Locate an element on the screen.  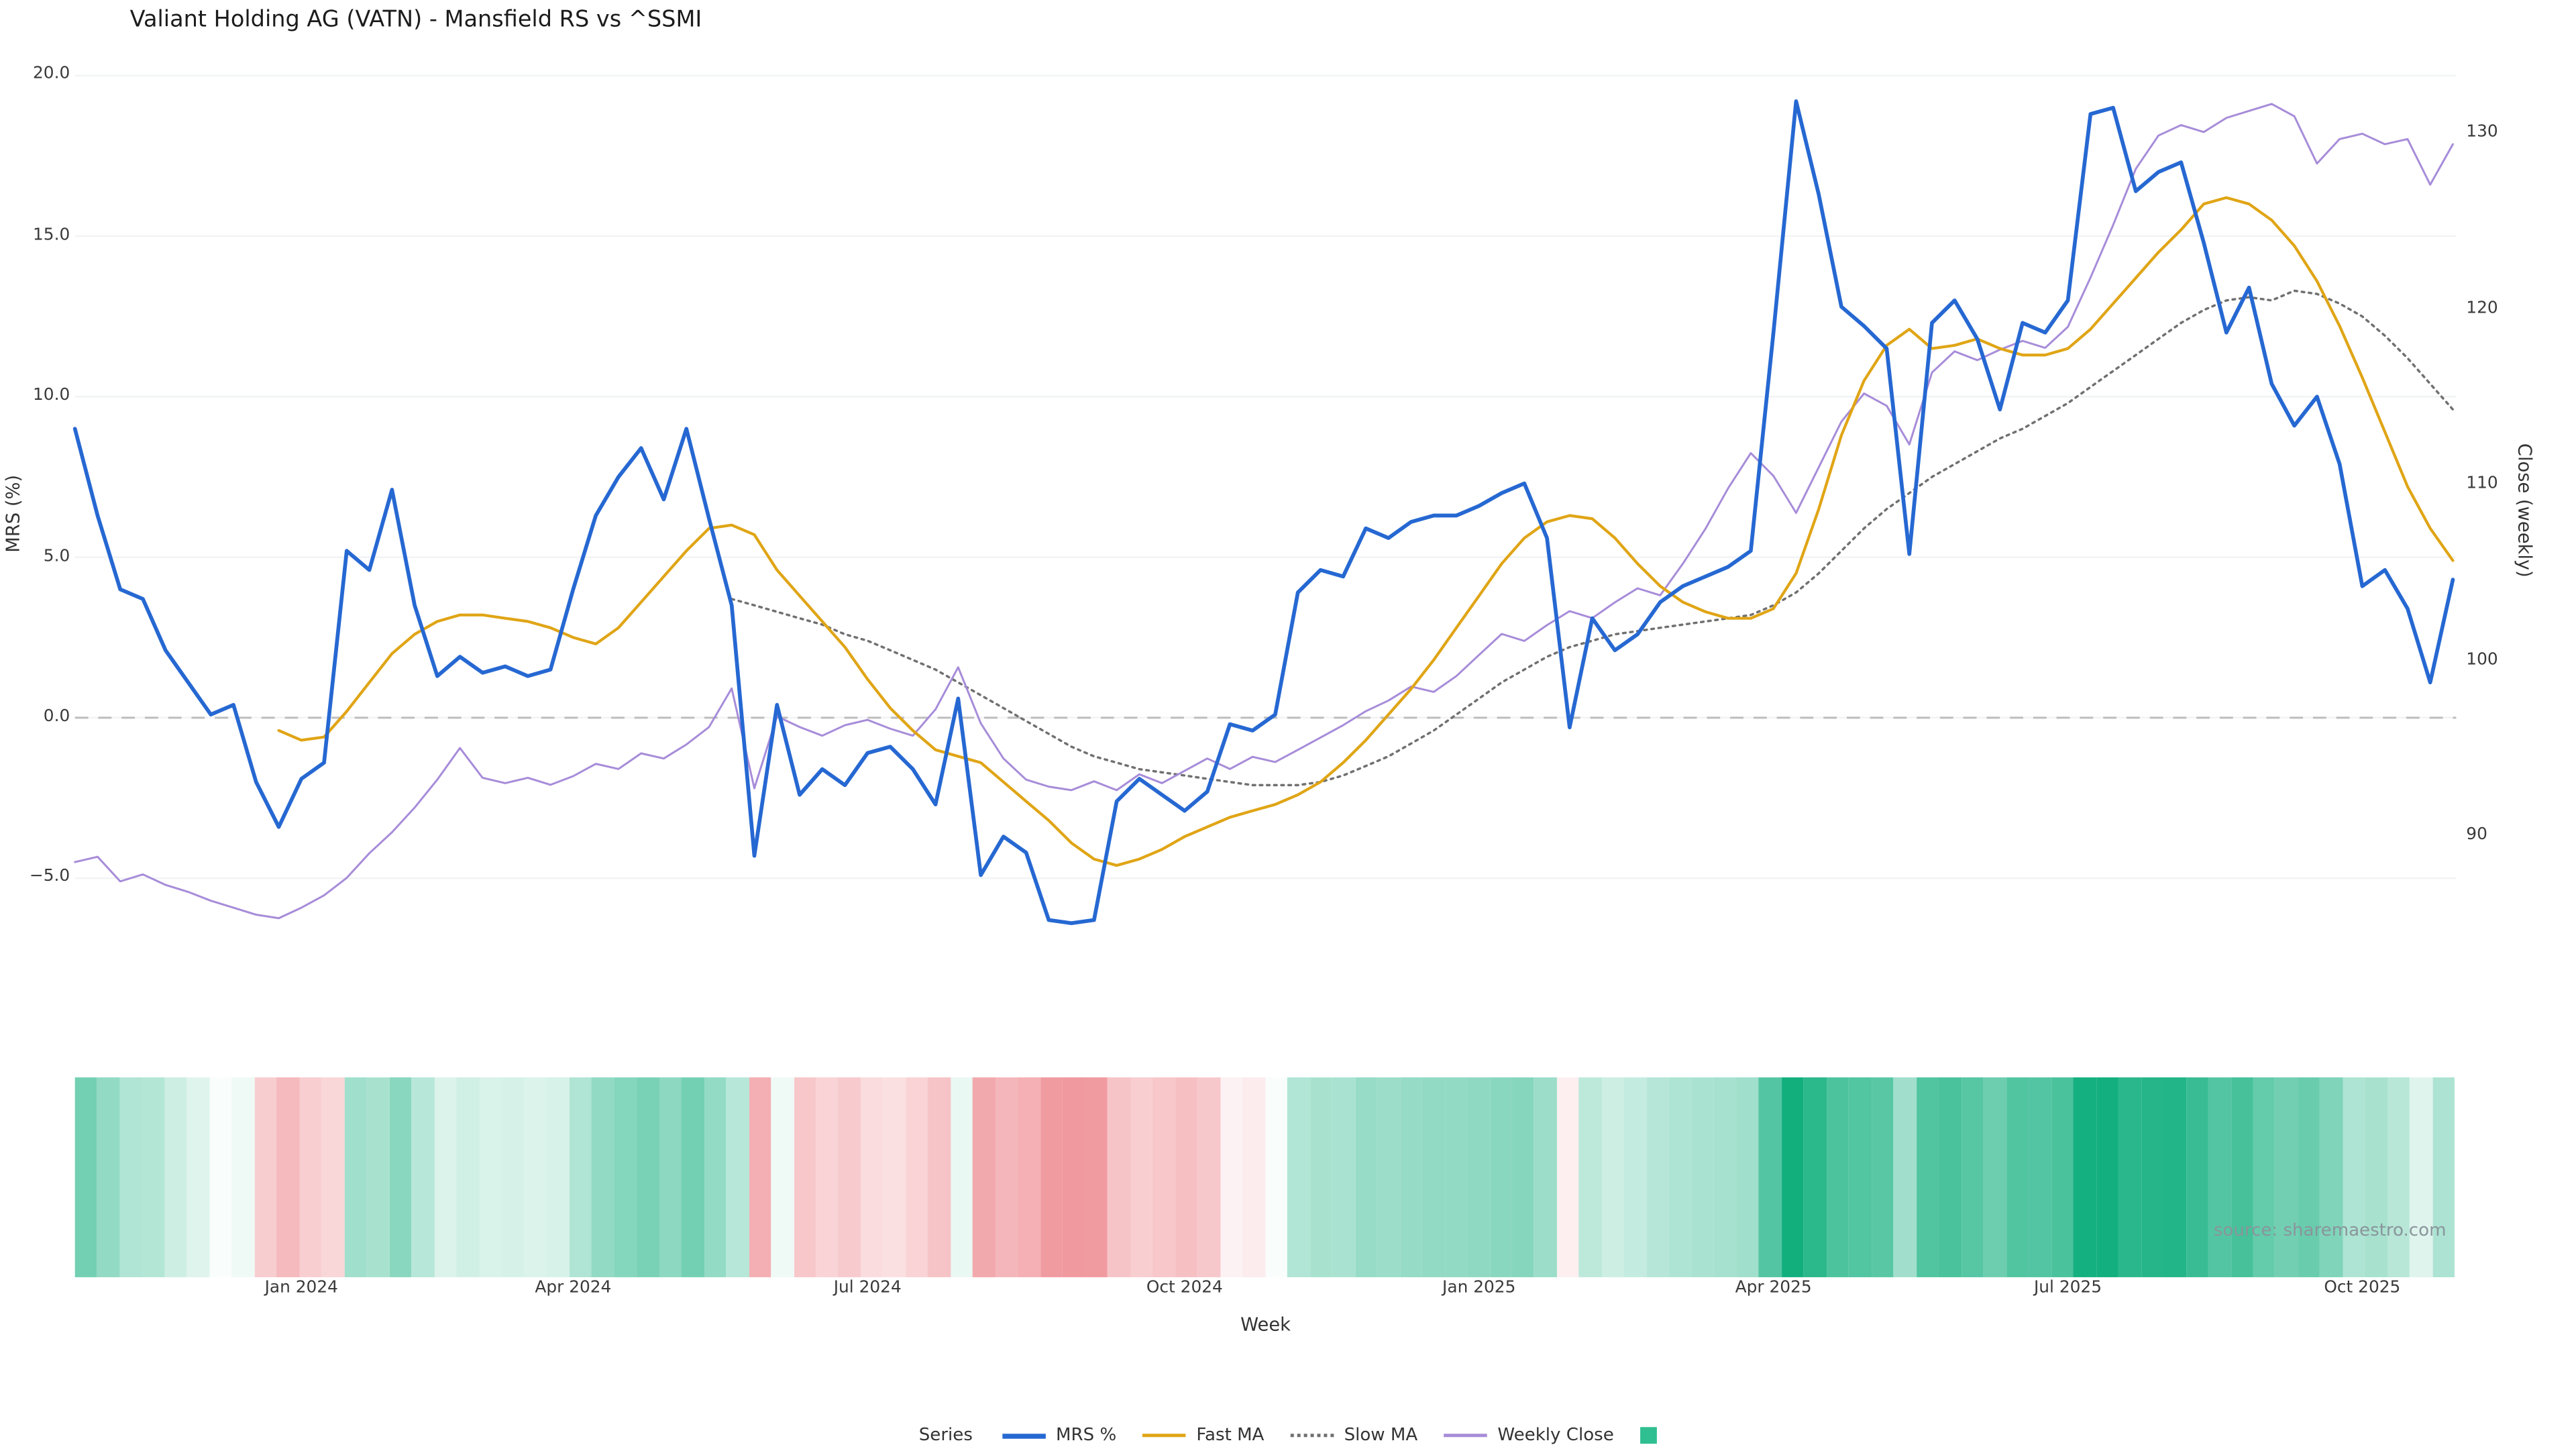
x-tick-label: Jan 2024 is located at coordinates (301, 1288).